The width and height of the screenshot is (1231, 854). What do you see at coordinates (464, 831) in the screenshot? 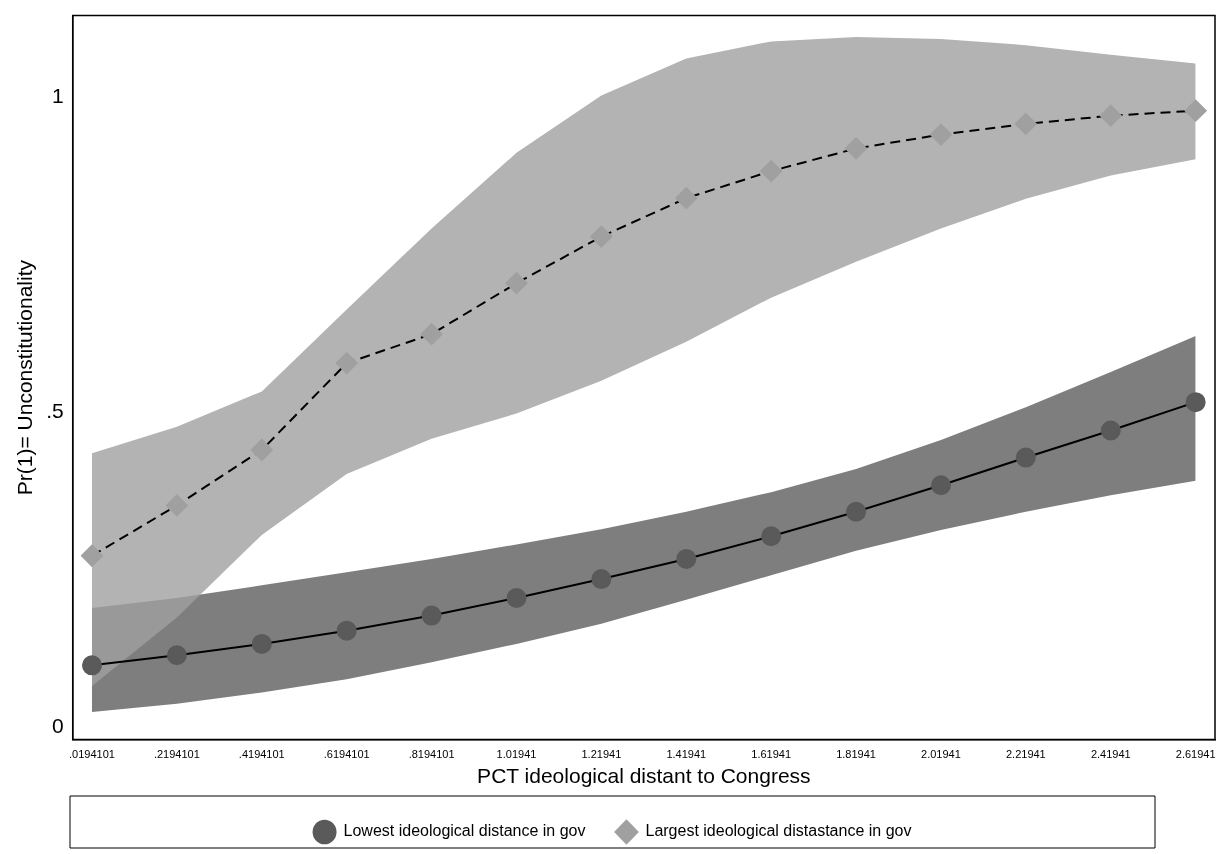
I see `legend-label: Lowest ideological distance in gov` at bounding box center [464, 831].